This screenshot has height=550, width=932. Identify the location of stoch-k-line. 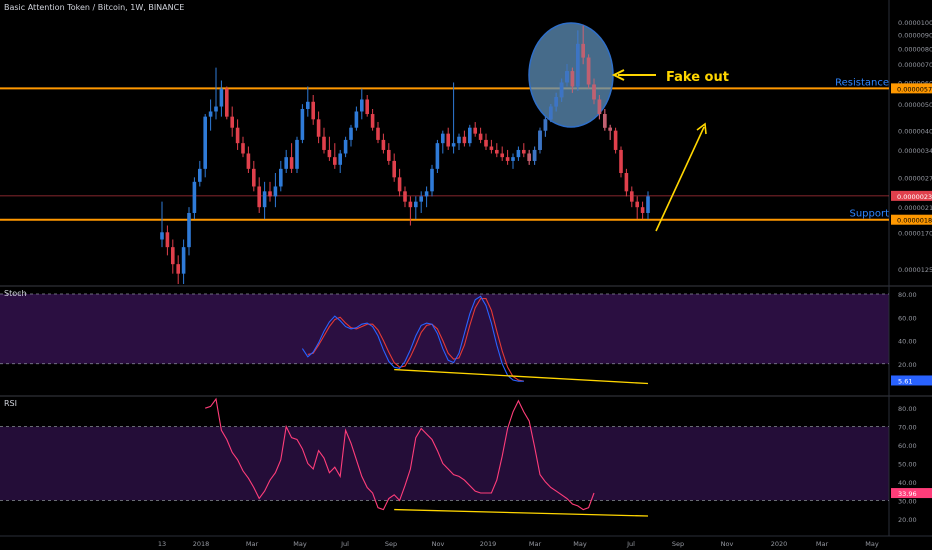
(412, 338).